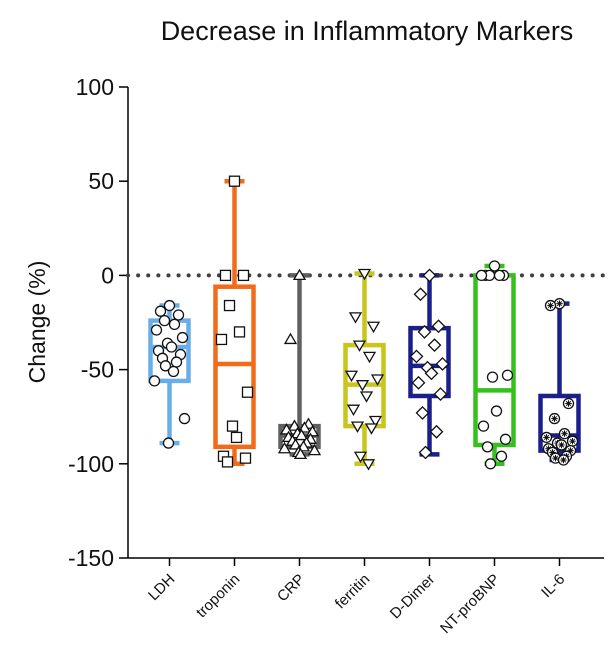  What do you see at coordinates (161, 587) in the screenshot?
I see `x-tick-label: LDH` at bounding box center [161, 587].